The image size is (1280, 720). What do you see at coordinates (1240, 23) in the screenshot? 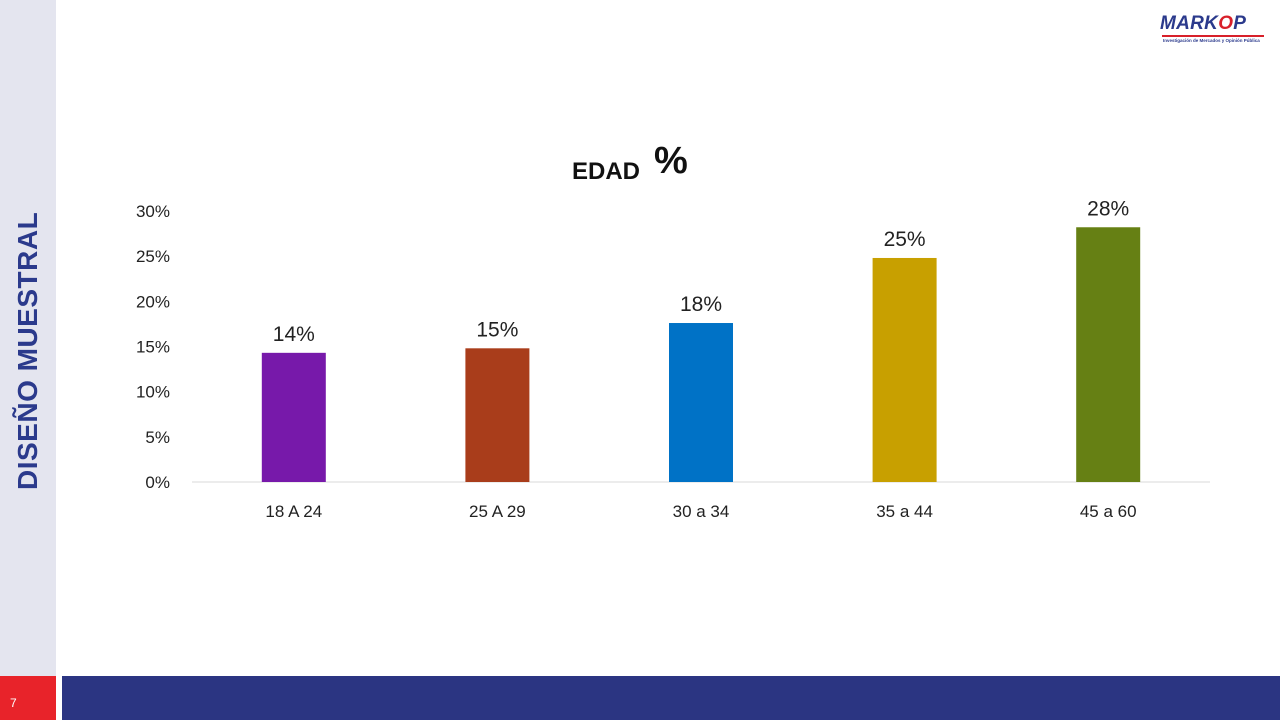
I see `logo-word-end: P` at bounding box center [1240, 23].